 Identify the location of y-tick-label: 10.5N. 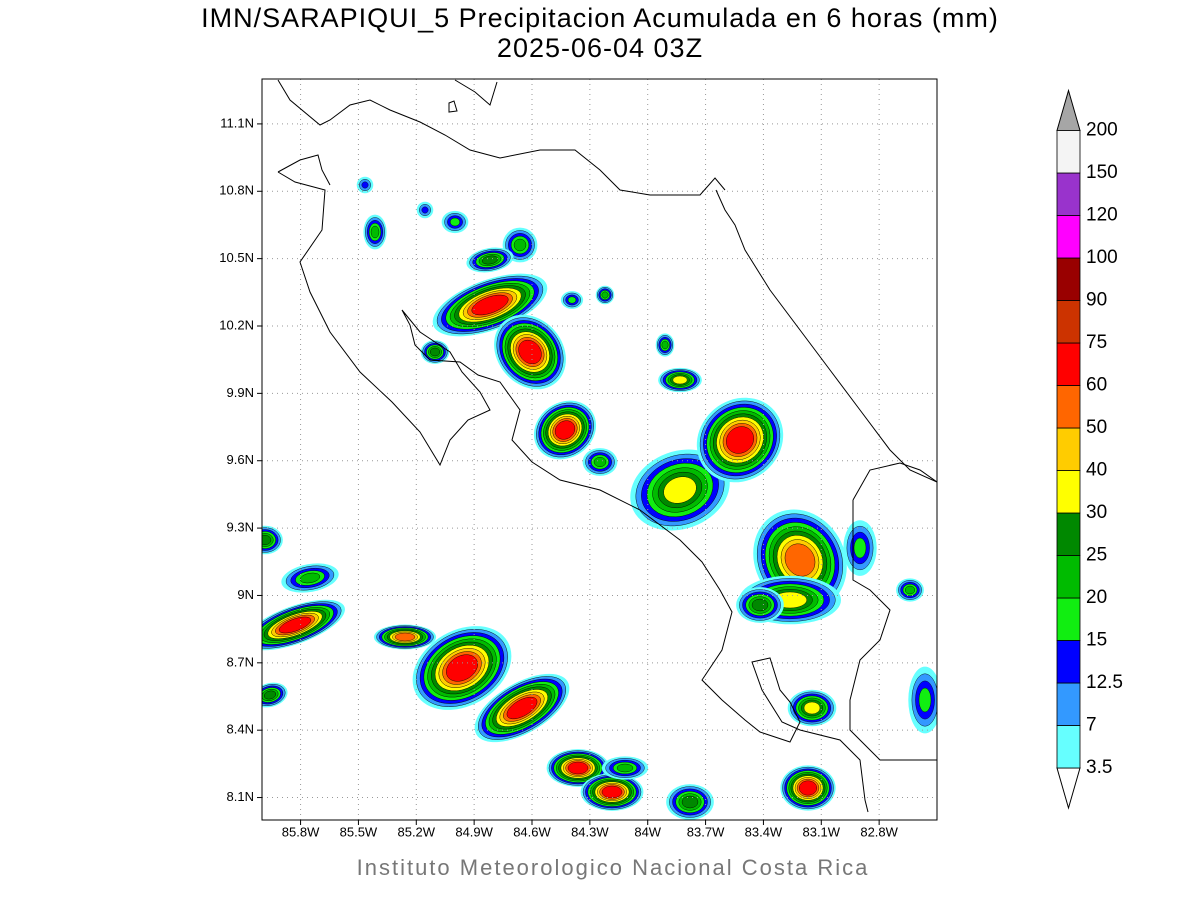
(236, 257).